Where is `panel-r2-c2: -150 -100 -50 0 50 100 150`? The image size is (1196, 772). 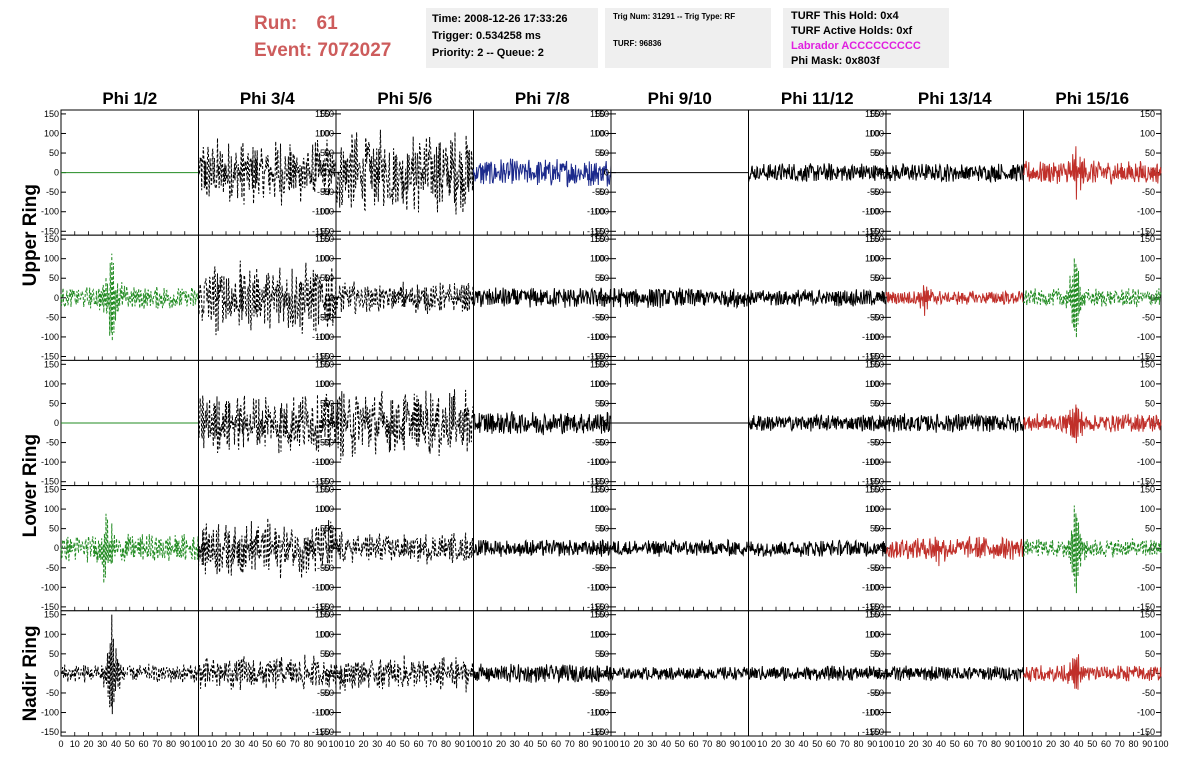 panel-r2-c2: -150 -100 -50 0 50 100 150 is located at coordinates (395, 423).